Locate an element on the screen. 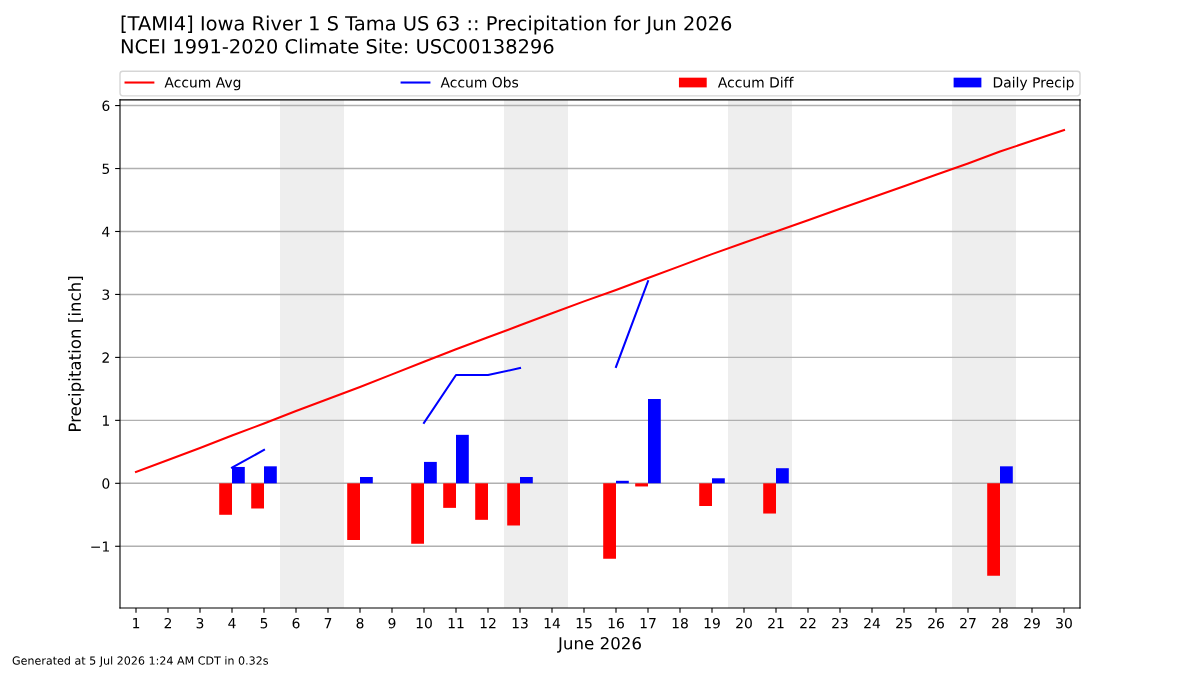  x-tick-label: 26 is located at coordinates (936, 623).